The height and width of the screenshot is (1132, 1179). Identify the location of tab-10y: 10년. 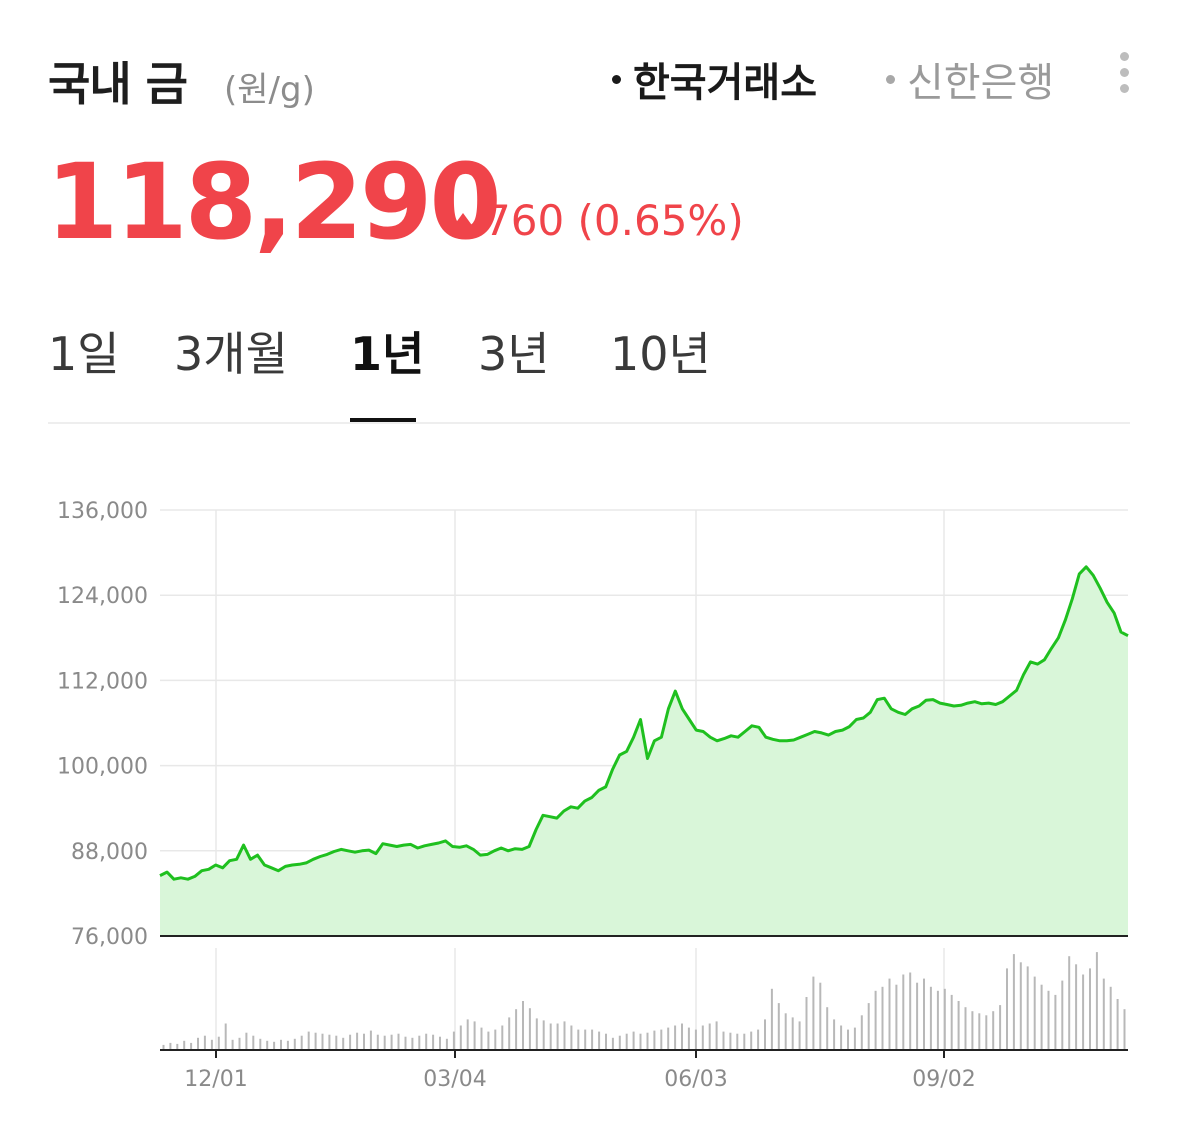
(660, 354).